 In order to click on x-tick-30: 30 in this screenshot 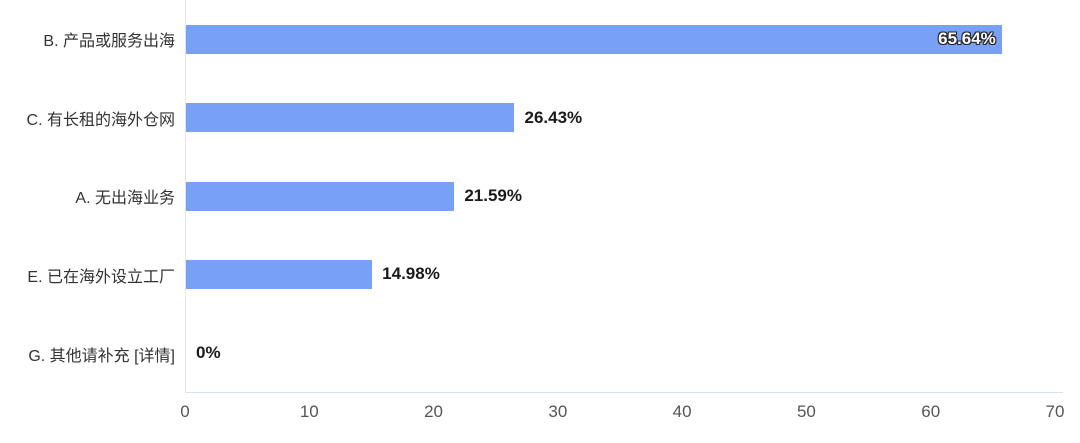, I will do `click(558, 411)`.